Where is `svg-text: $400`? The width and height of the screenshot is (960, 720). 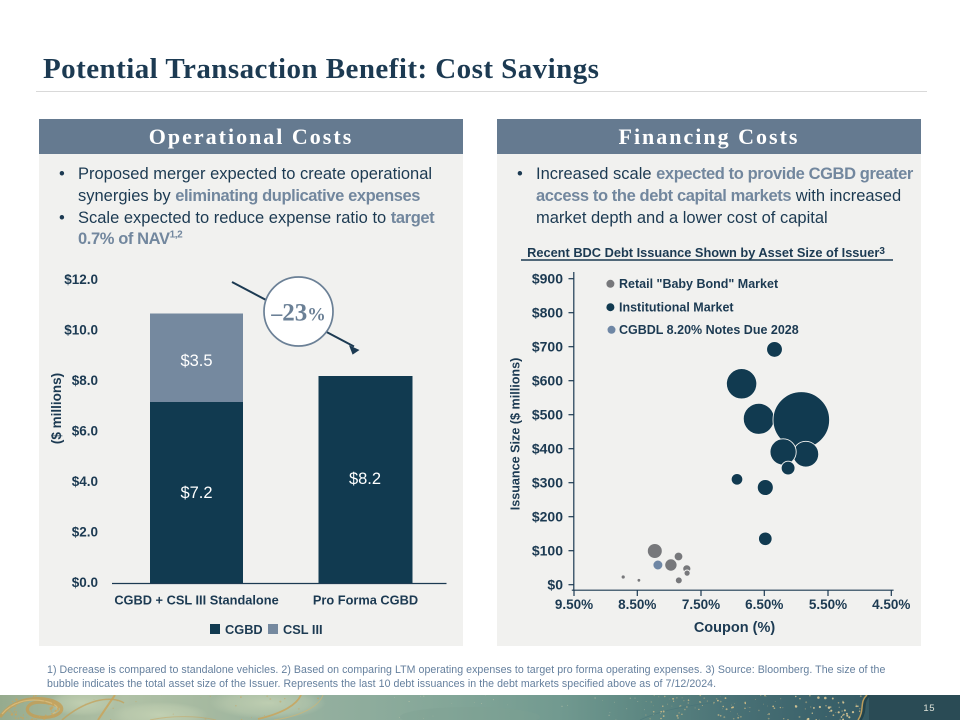
svg-text: $400 is located at coordinates (547, 449).